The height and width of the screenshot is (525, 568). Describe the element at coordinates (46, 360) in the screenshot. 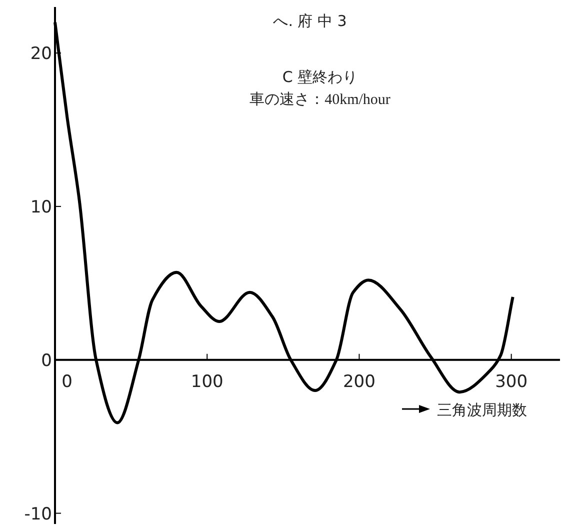

I see `y-tick-label: 0` at that location.